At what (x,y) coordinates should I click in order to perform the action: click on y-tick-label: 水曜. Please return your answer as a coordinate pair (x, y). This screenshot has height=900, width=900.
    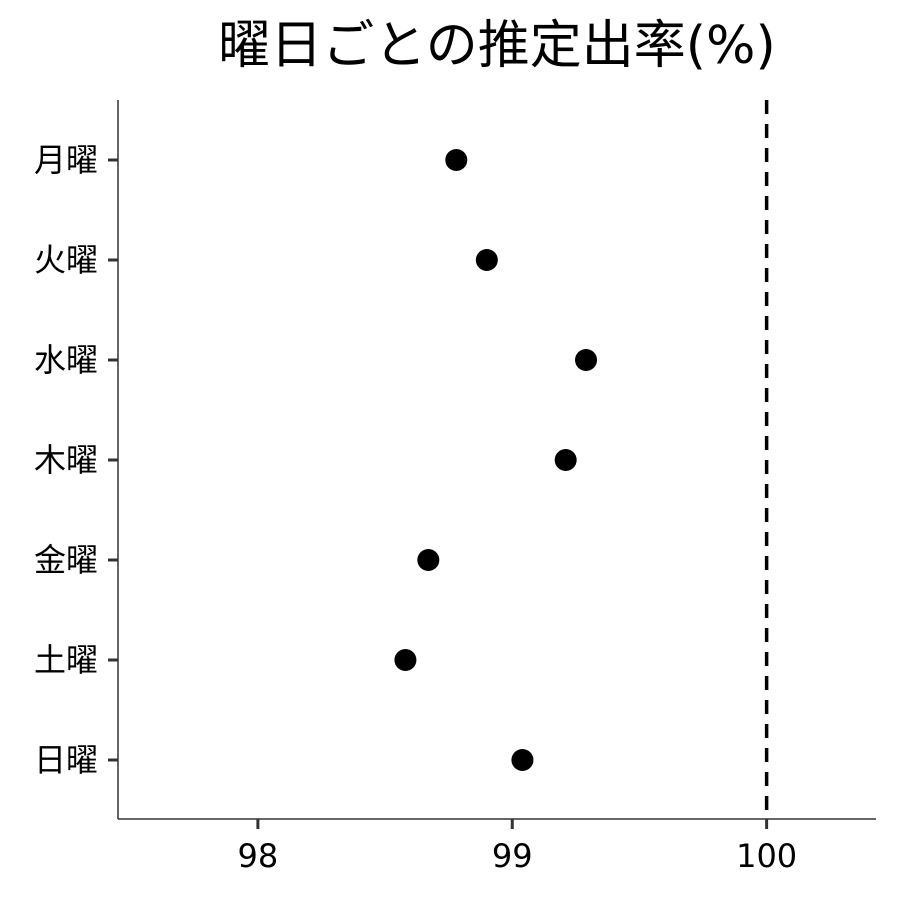
    Looking at the image, I should click on (66, 360).